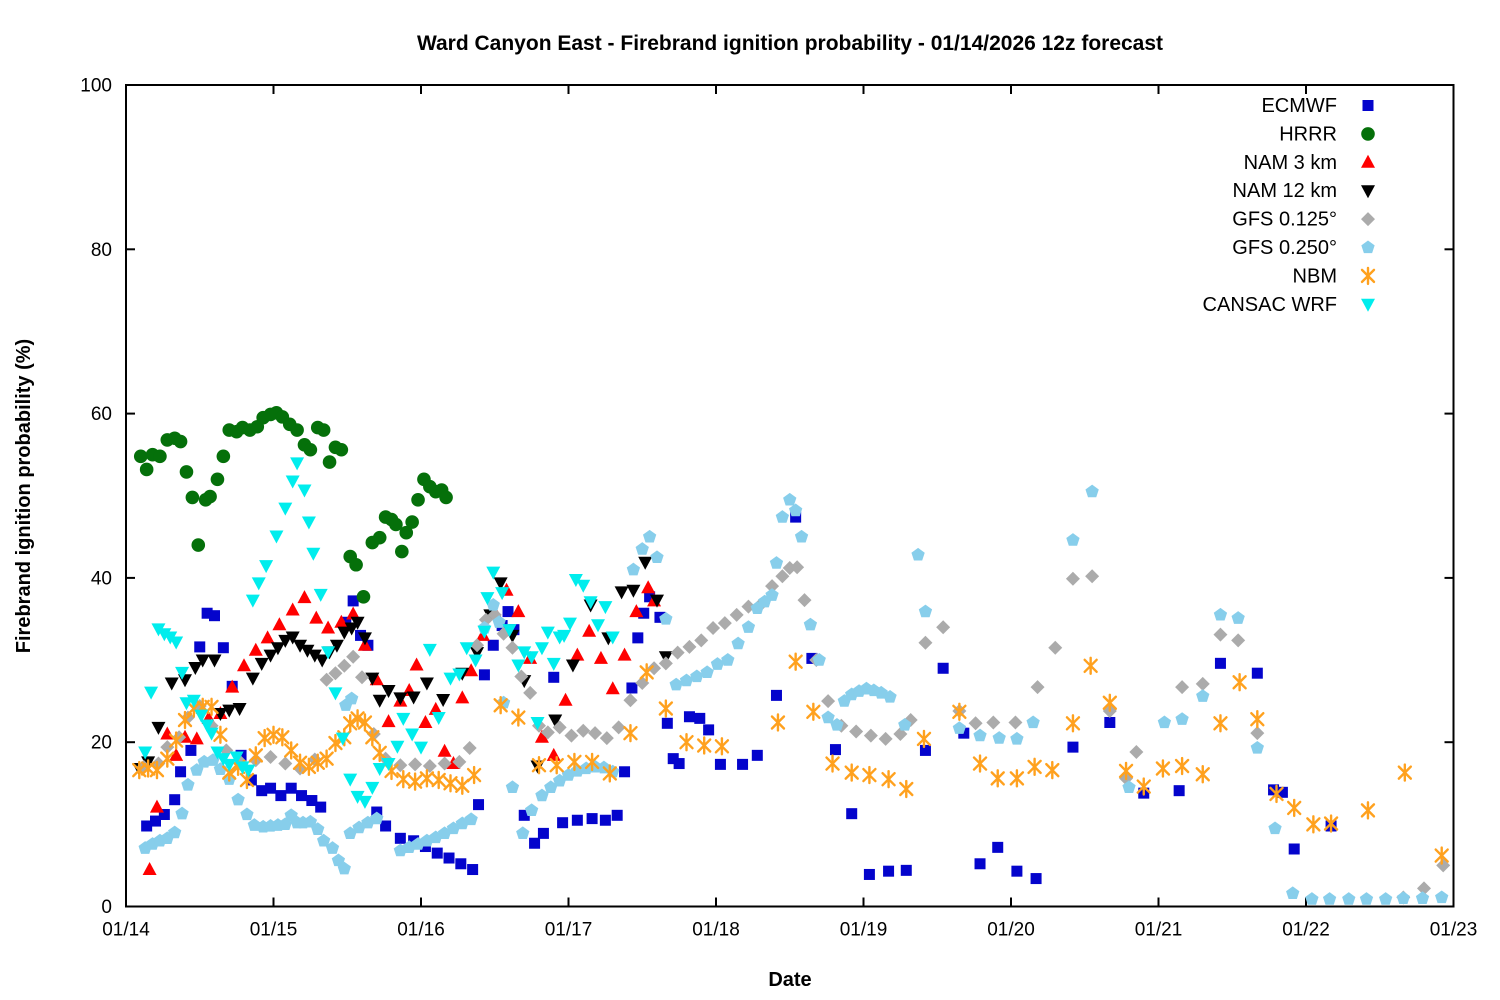 This screenshot has width=1500, height=1000. I want to click on y-tick-label: 60, so click(101, 414).